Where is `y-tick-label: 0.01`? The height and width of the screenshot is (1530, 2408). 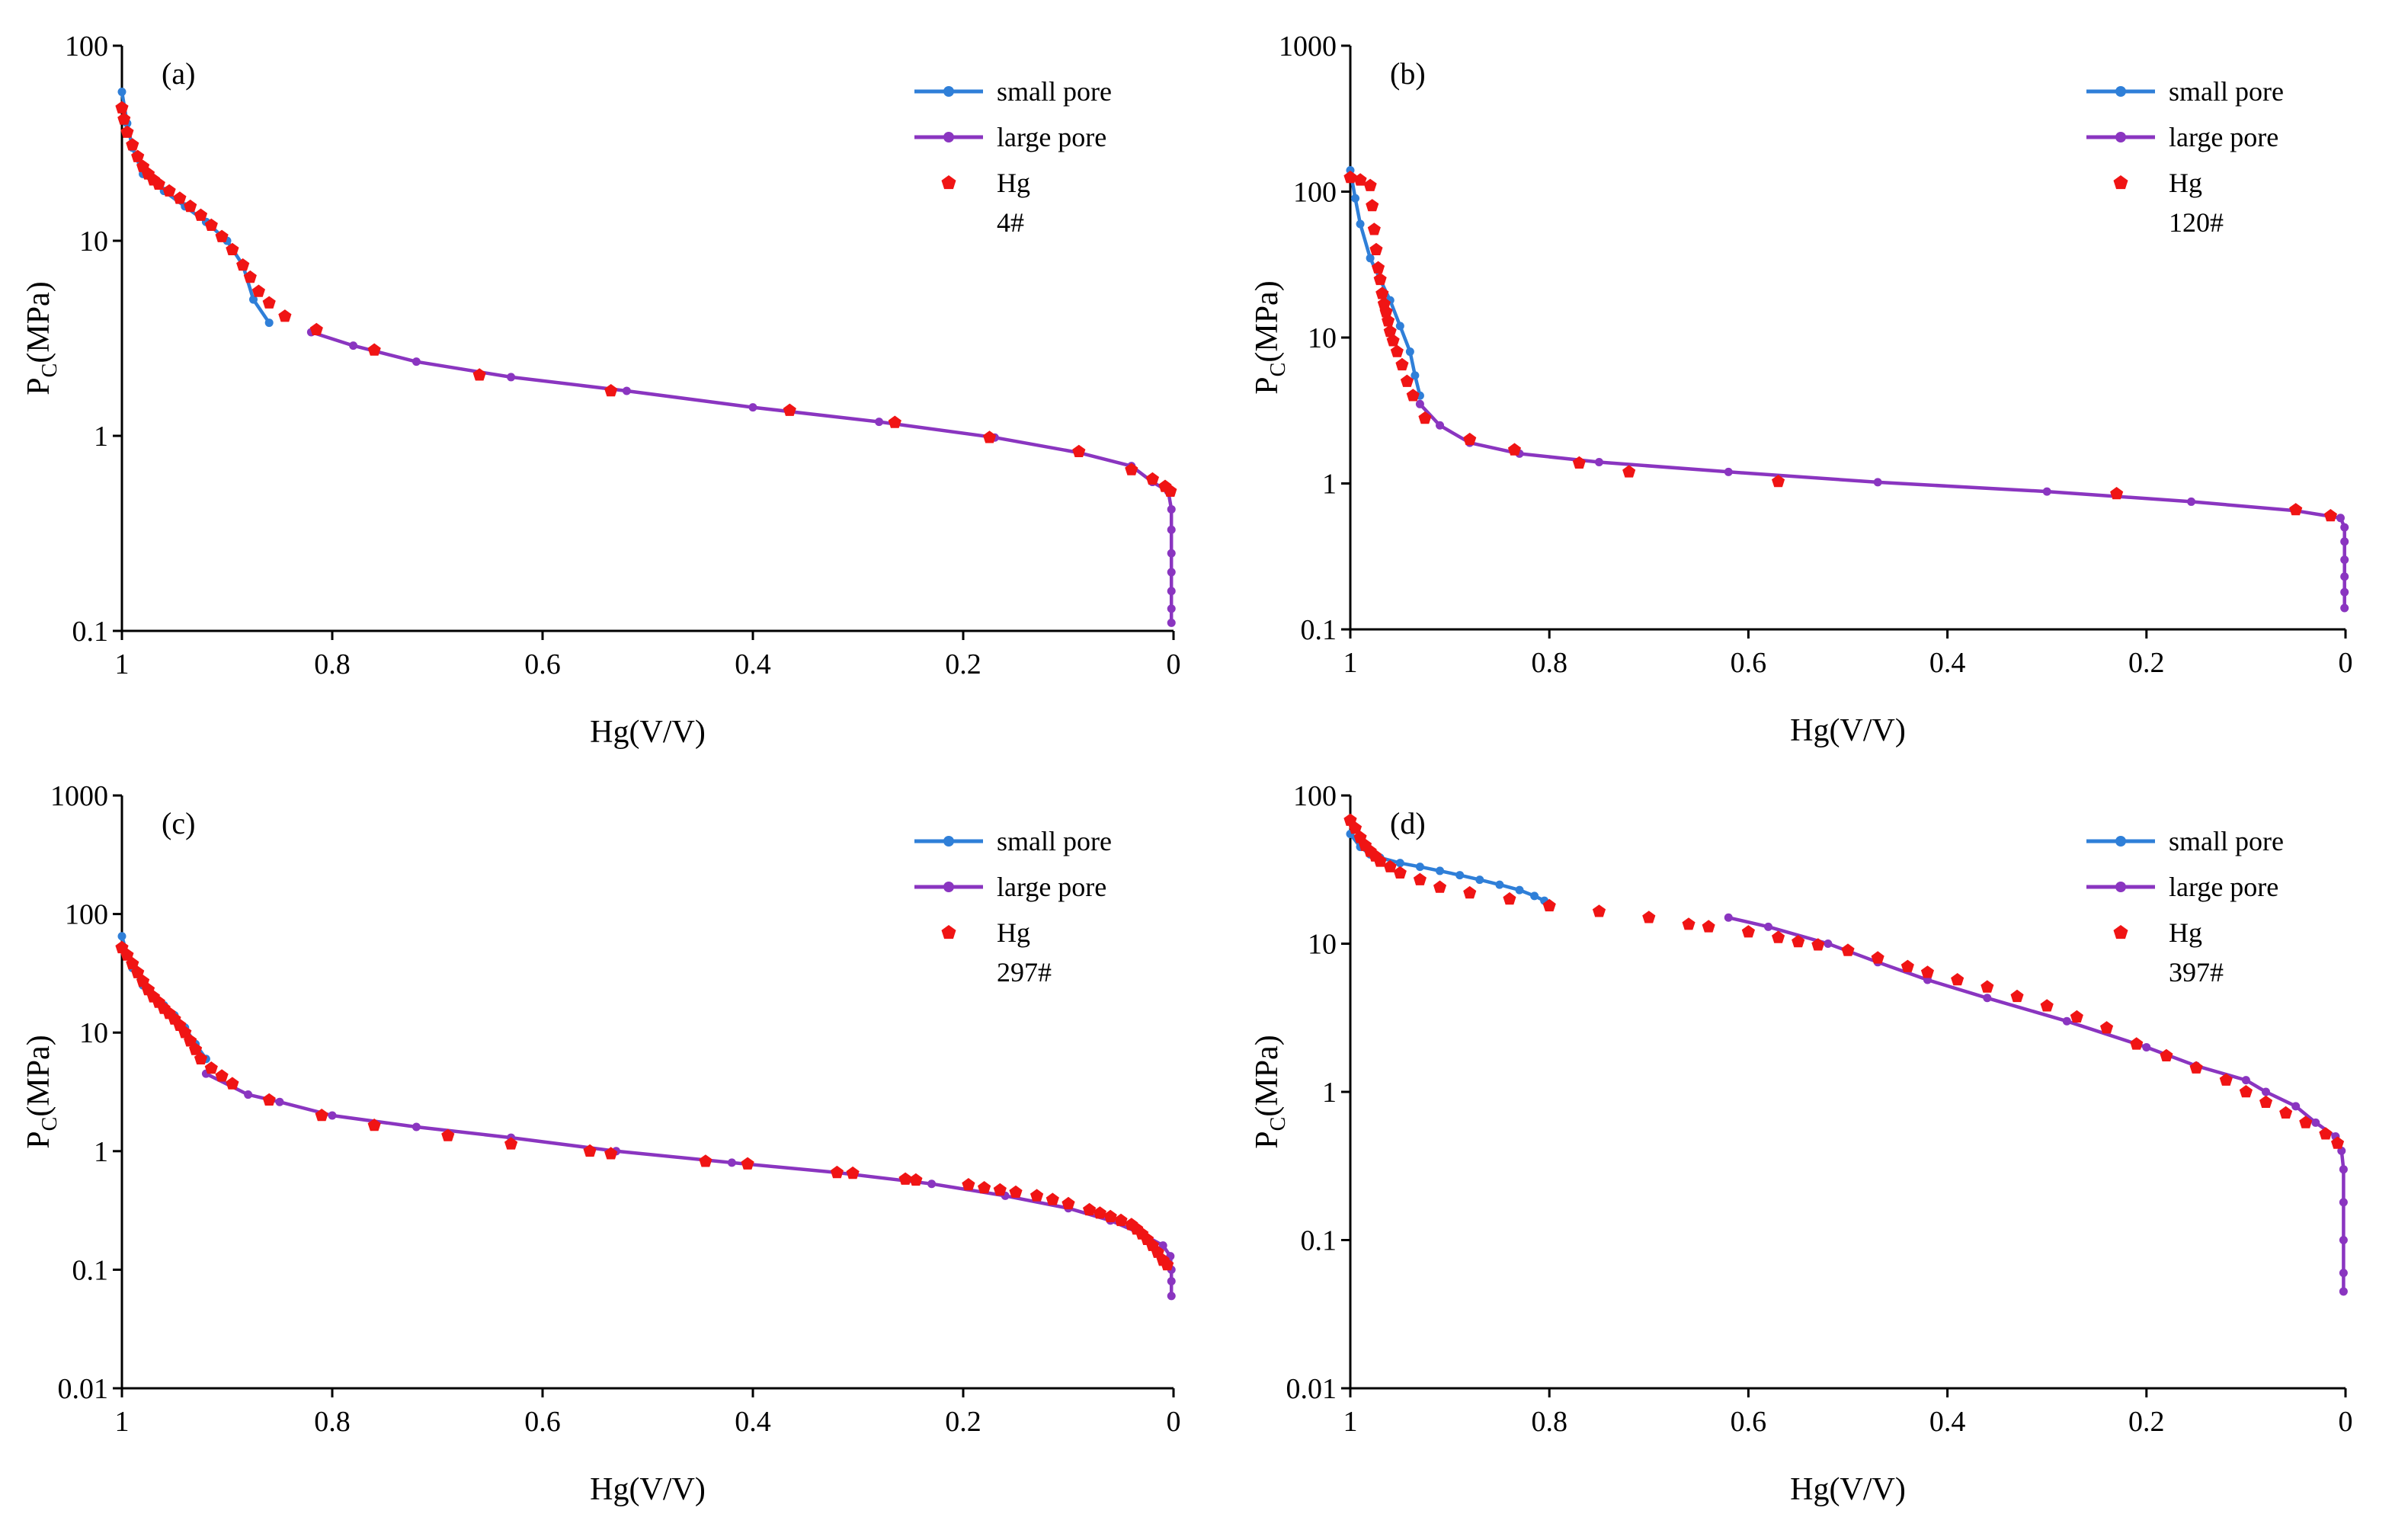 y-tick-label: 0.01 is located at coordinates (1311, 1389).